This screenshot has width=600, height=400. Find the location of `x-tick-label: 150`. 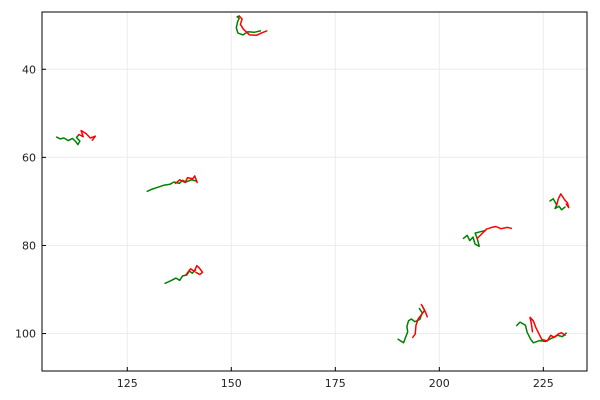

x-tick-label: 150 is located at coordinates (231, 383).